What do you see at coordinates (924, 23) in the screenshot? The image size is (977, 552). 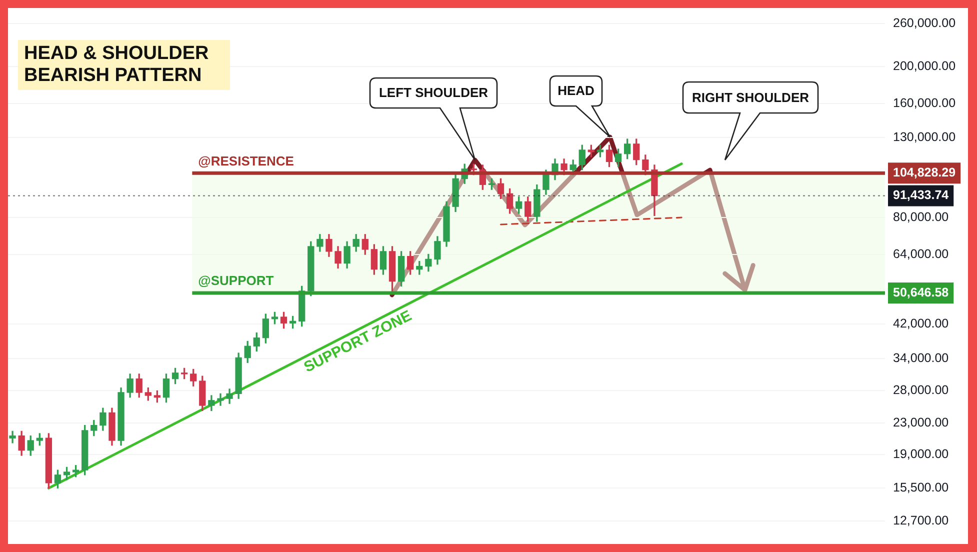 I see `y-tick-label: 260,000.00` at bounding box center [924, 23].